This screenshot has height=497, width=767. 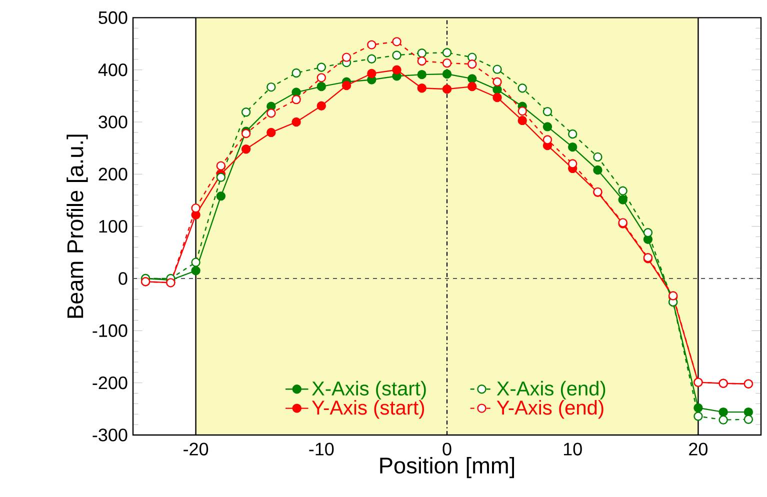 I want to click on legend-label: Y-Axis (start), so click(x=368, y=409).